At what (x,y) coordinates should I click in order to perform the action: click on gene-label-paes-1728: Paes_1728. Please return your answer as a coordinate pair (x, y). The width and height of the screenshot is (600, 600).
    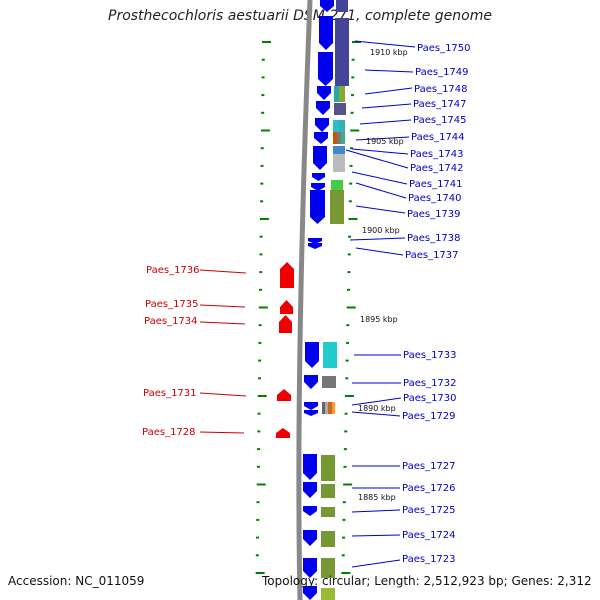
    Looking at the image, I should click on (169, 432).